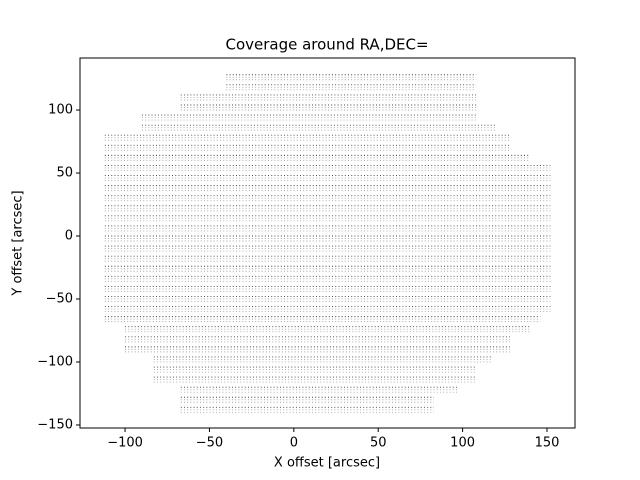 Image resolution: width=640 pixels, height=480 pixels. I want to click on x-tick-label: −50, so click(209, 443).